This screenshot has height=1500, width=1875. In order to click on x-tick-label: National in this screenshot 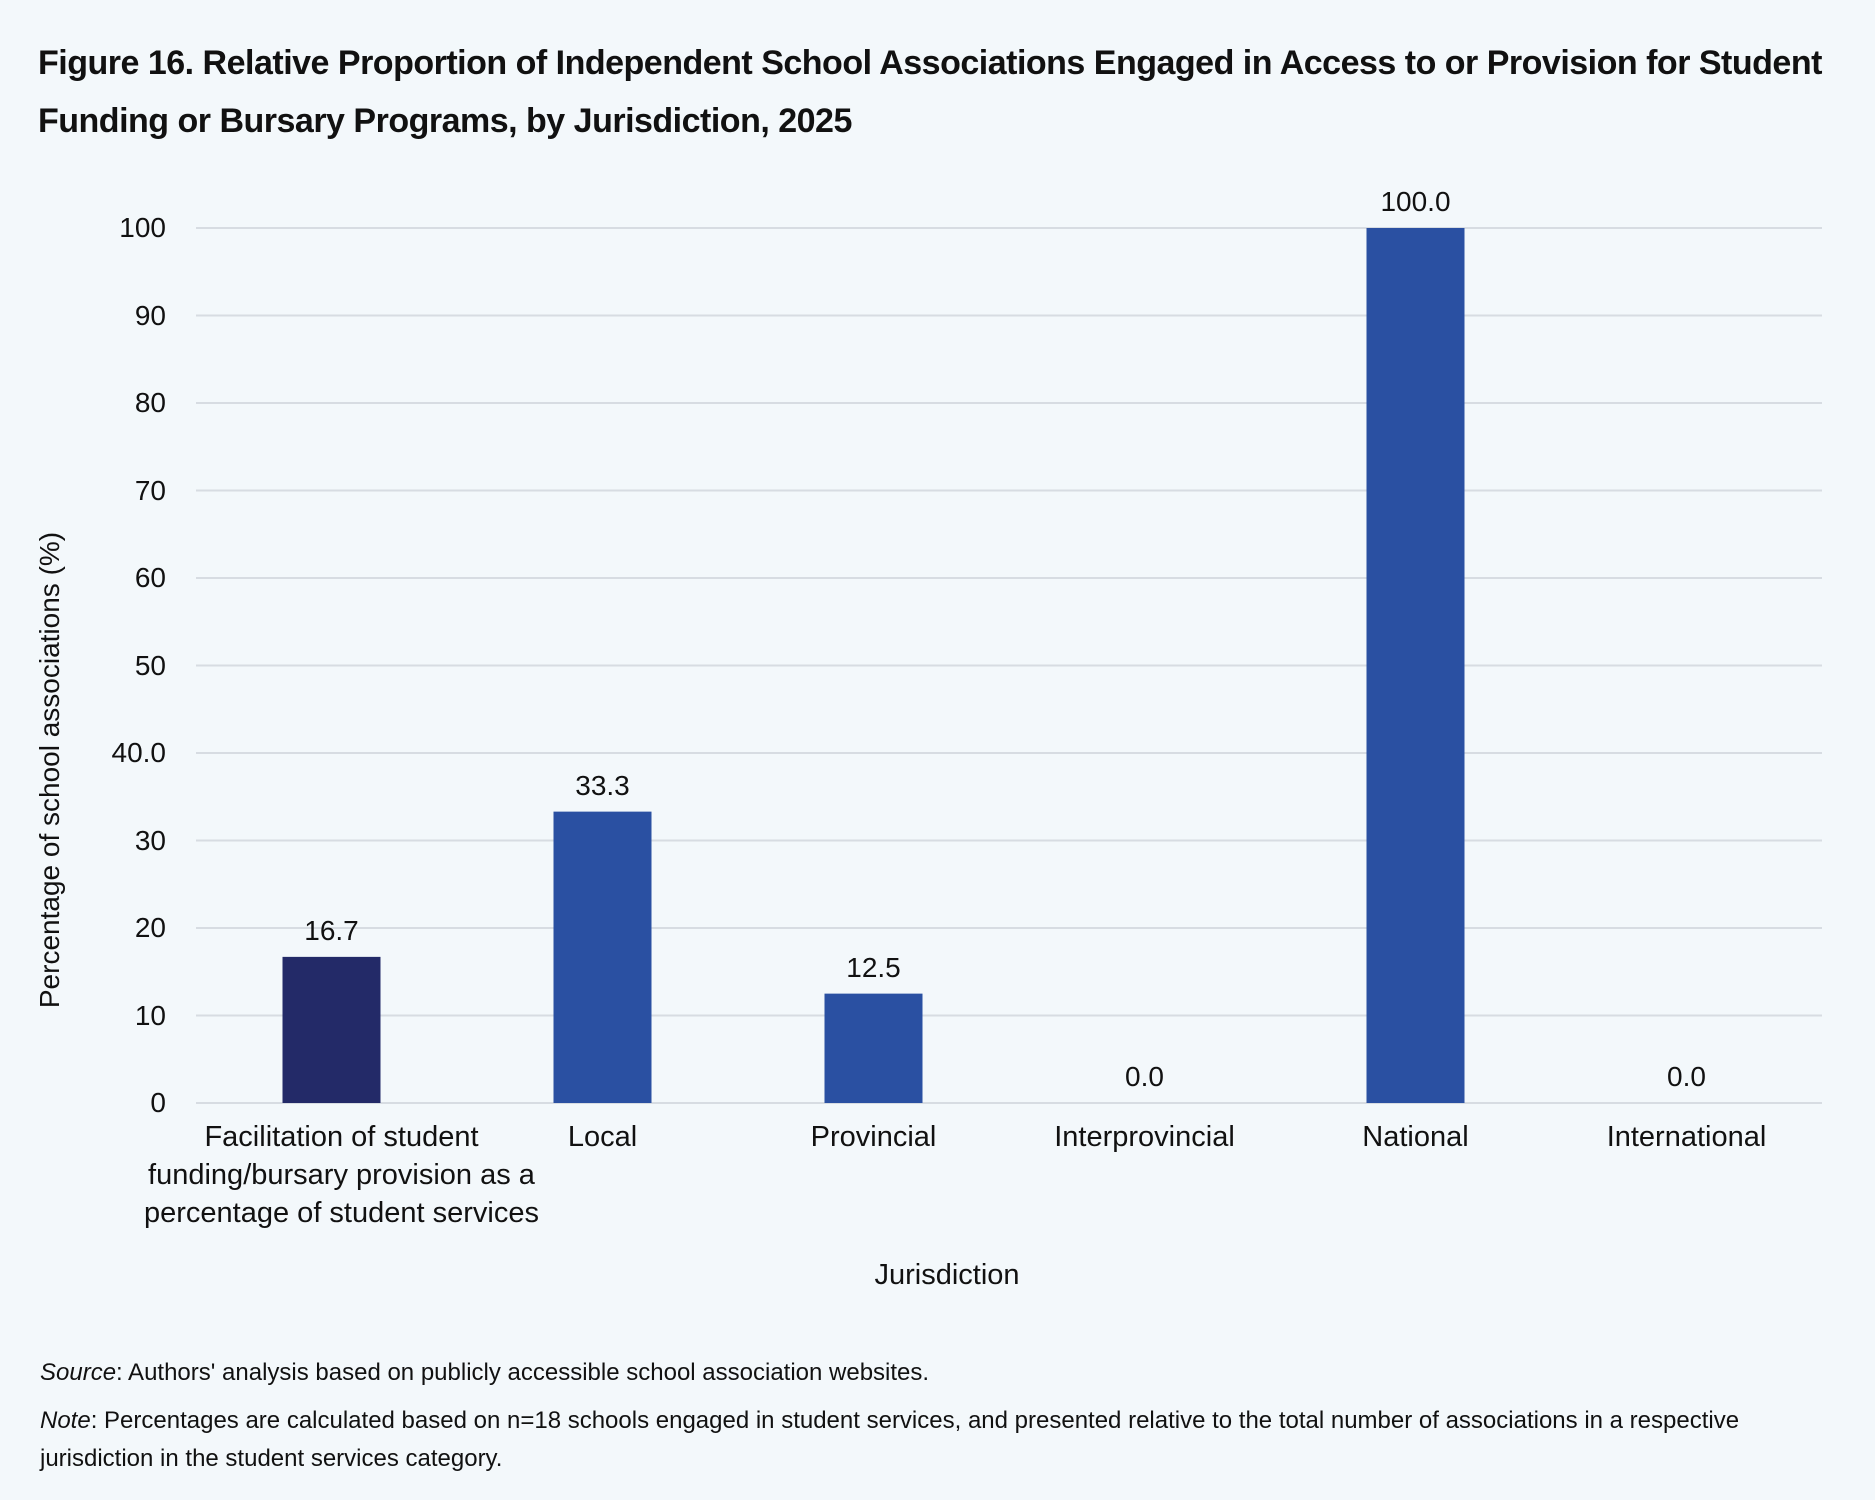, I will do `click(1415, 1137)`.